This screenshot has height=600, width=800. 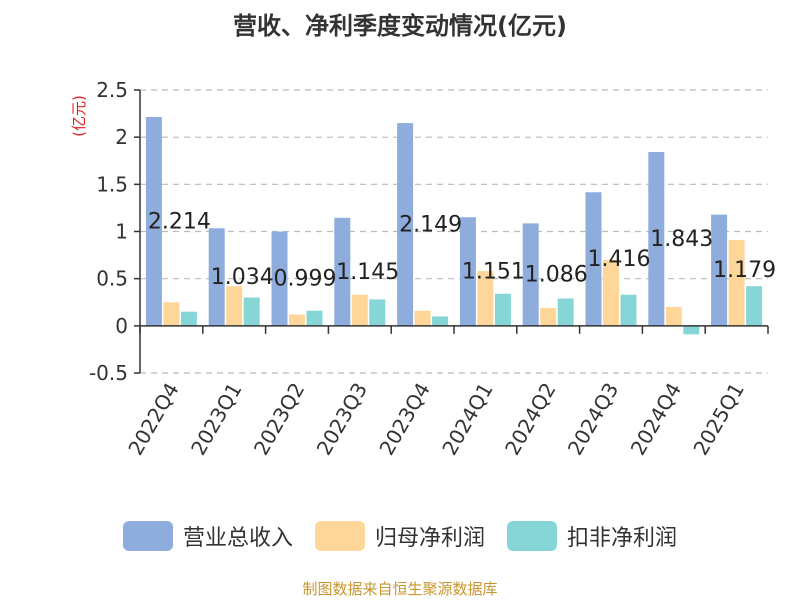 What do you see at coordinates (342, 419) in the screenshot?
I see `x-tick-label: 2023Q3` at bounding box center [342, 419].